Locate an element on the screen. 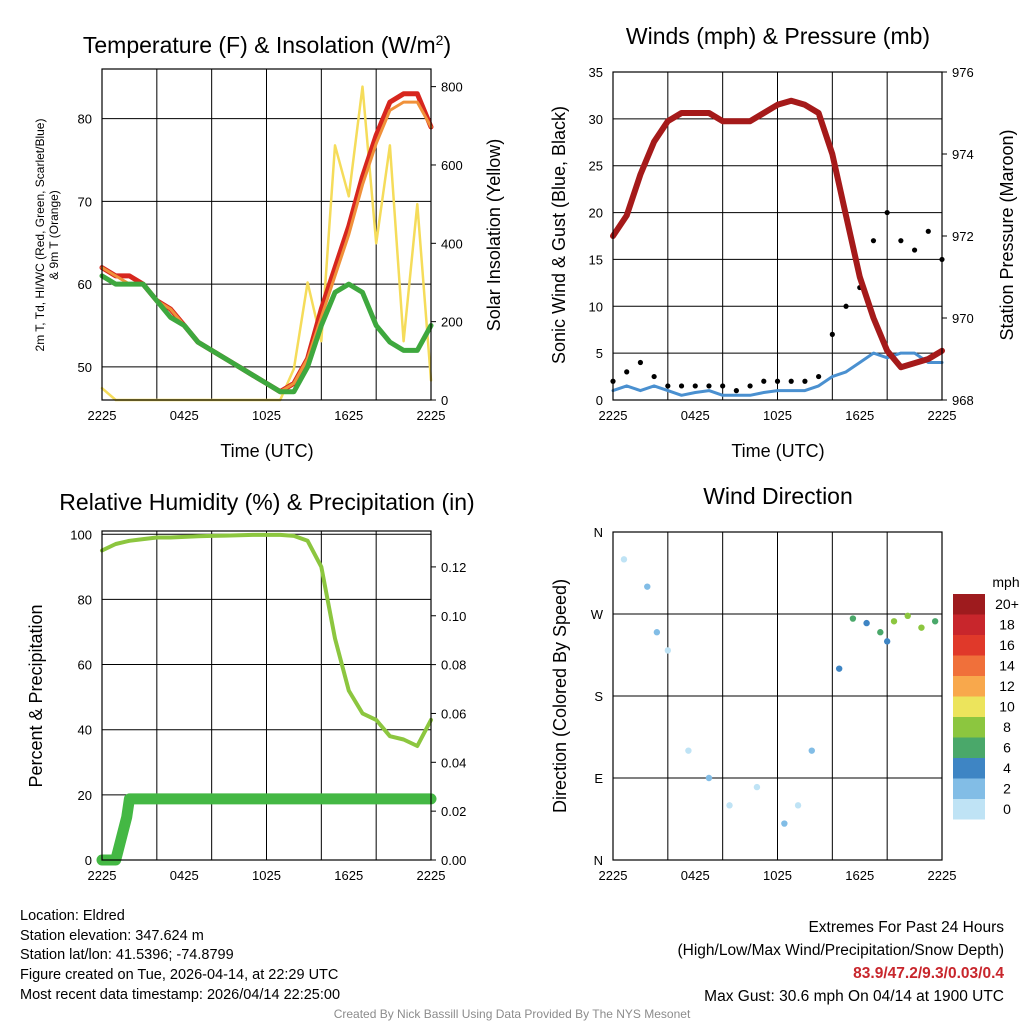 Image resolution: width=1024 pixels, height=1024 pixels. wind-y-axis-label: Sonic Wind & Gust (Blue, Black) is located at coordinates (559, 235).